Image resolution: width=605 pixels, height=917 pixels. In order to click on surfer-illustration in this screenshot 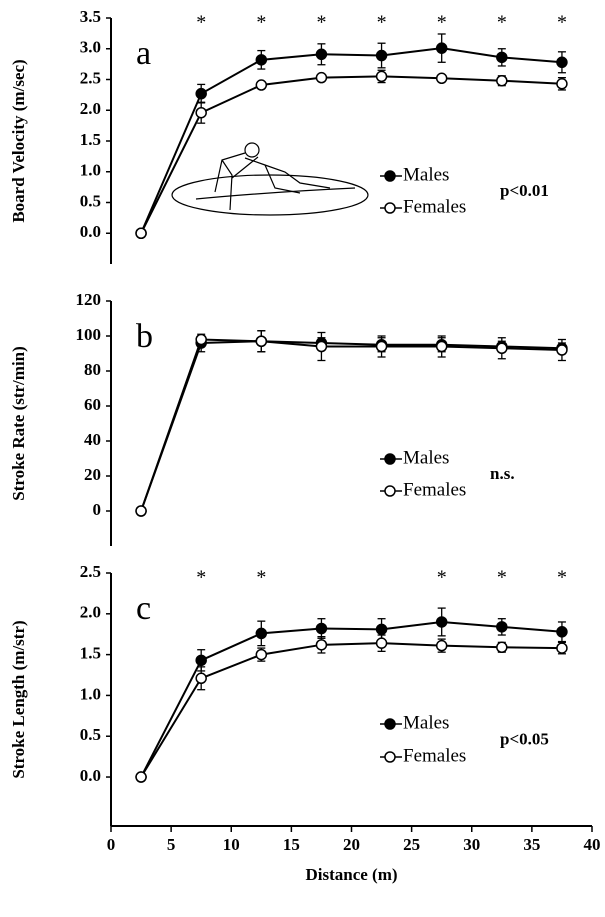, I will do `click(270, 179)`.